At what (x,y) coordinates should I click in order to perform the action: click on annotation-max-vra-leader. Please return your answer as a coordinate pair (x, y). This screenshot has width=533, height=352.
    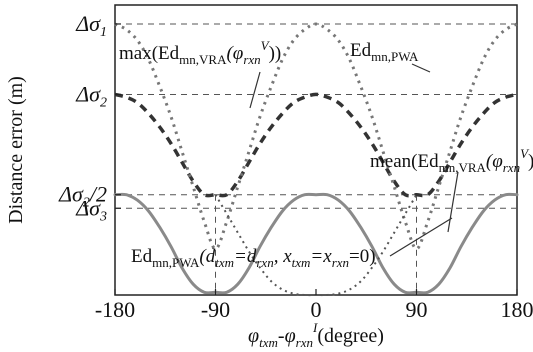
    Looking at the image, I should click on (255, 90).